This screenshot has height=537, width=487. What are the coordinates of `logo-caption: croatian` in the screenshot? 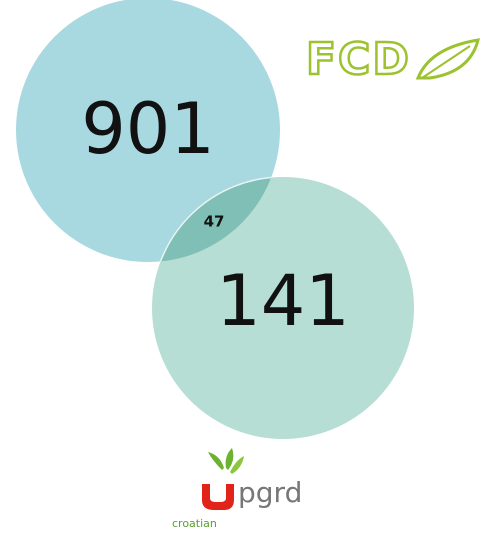 It's located at (194, 523).